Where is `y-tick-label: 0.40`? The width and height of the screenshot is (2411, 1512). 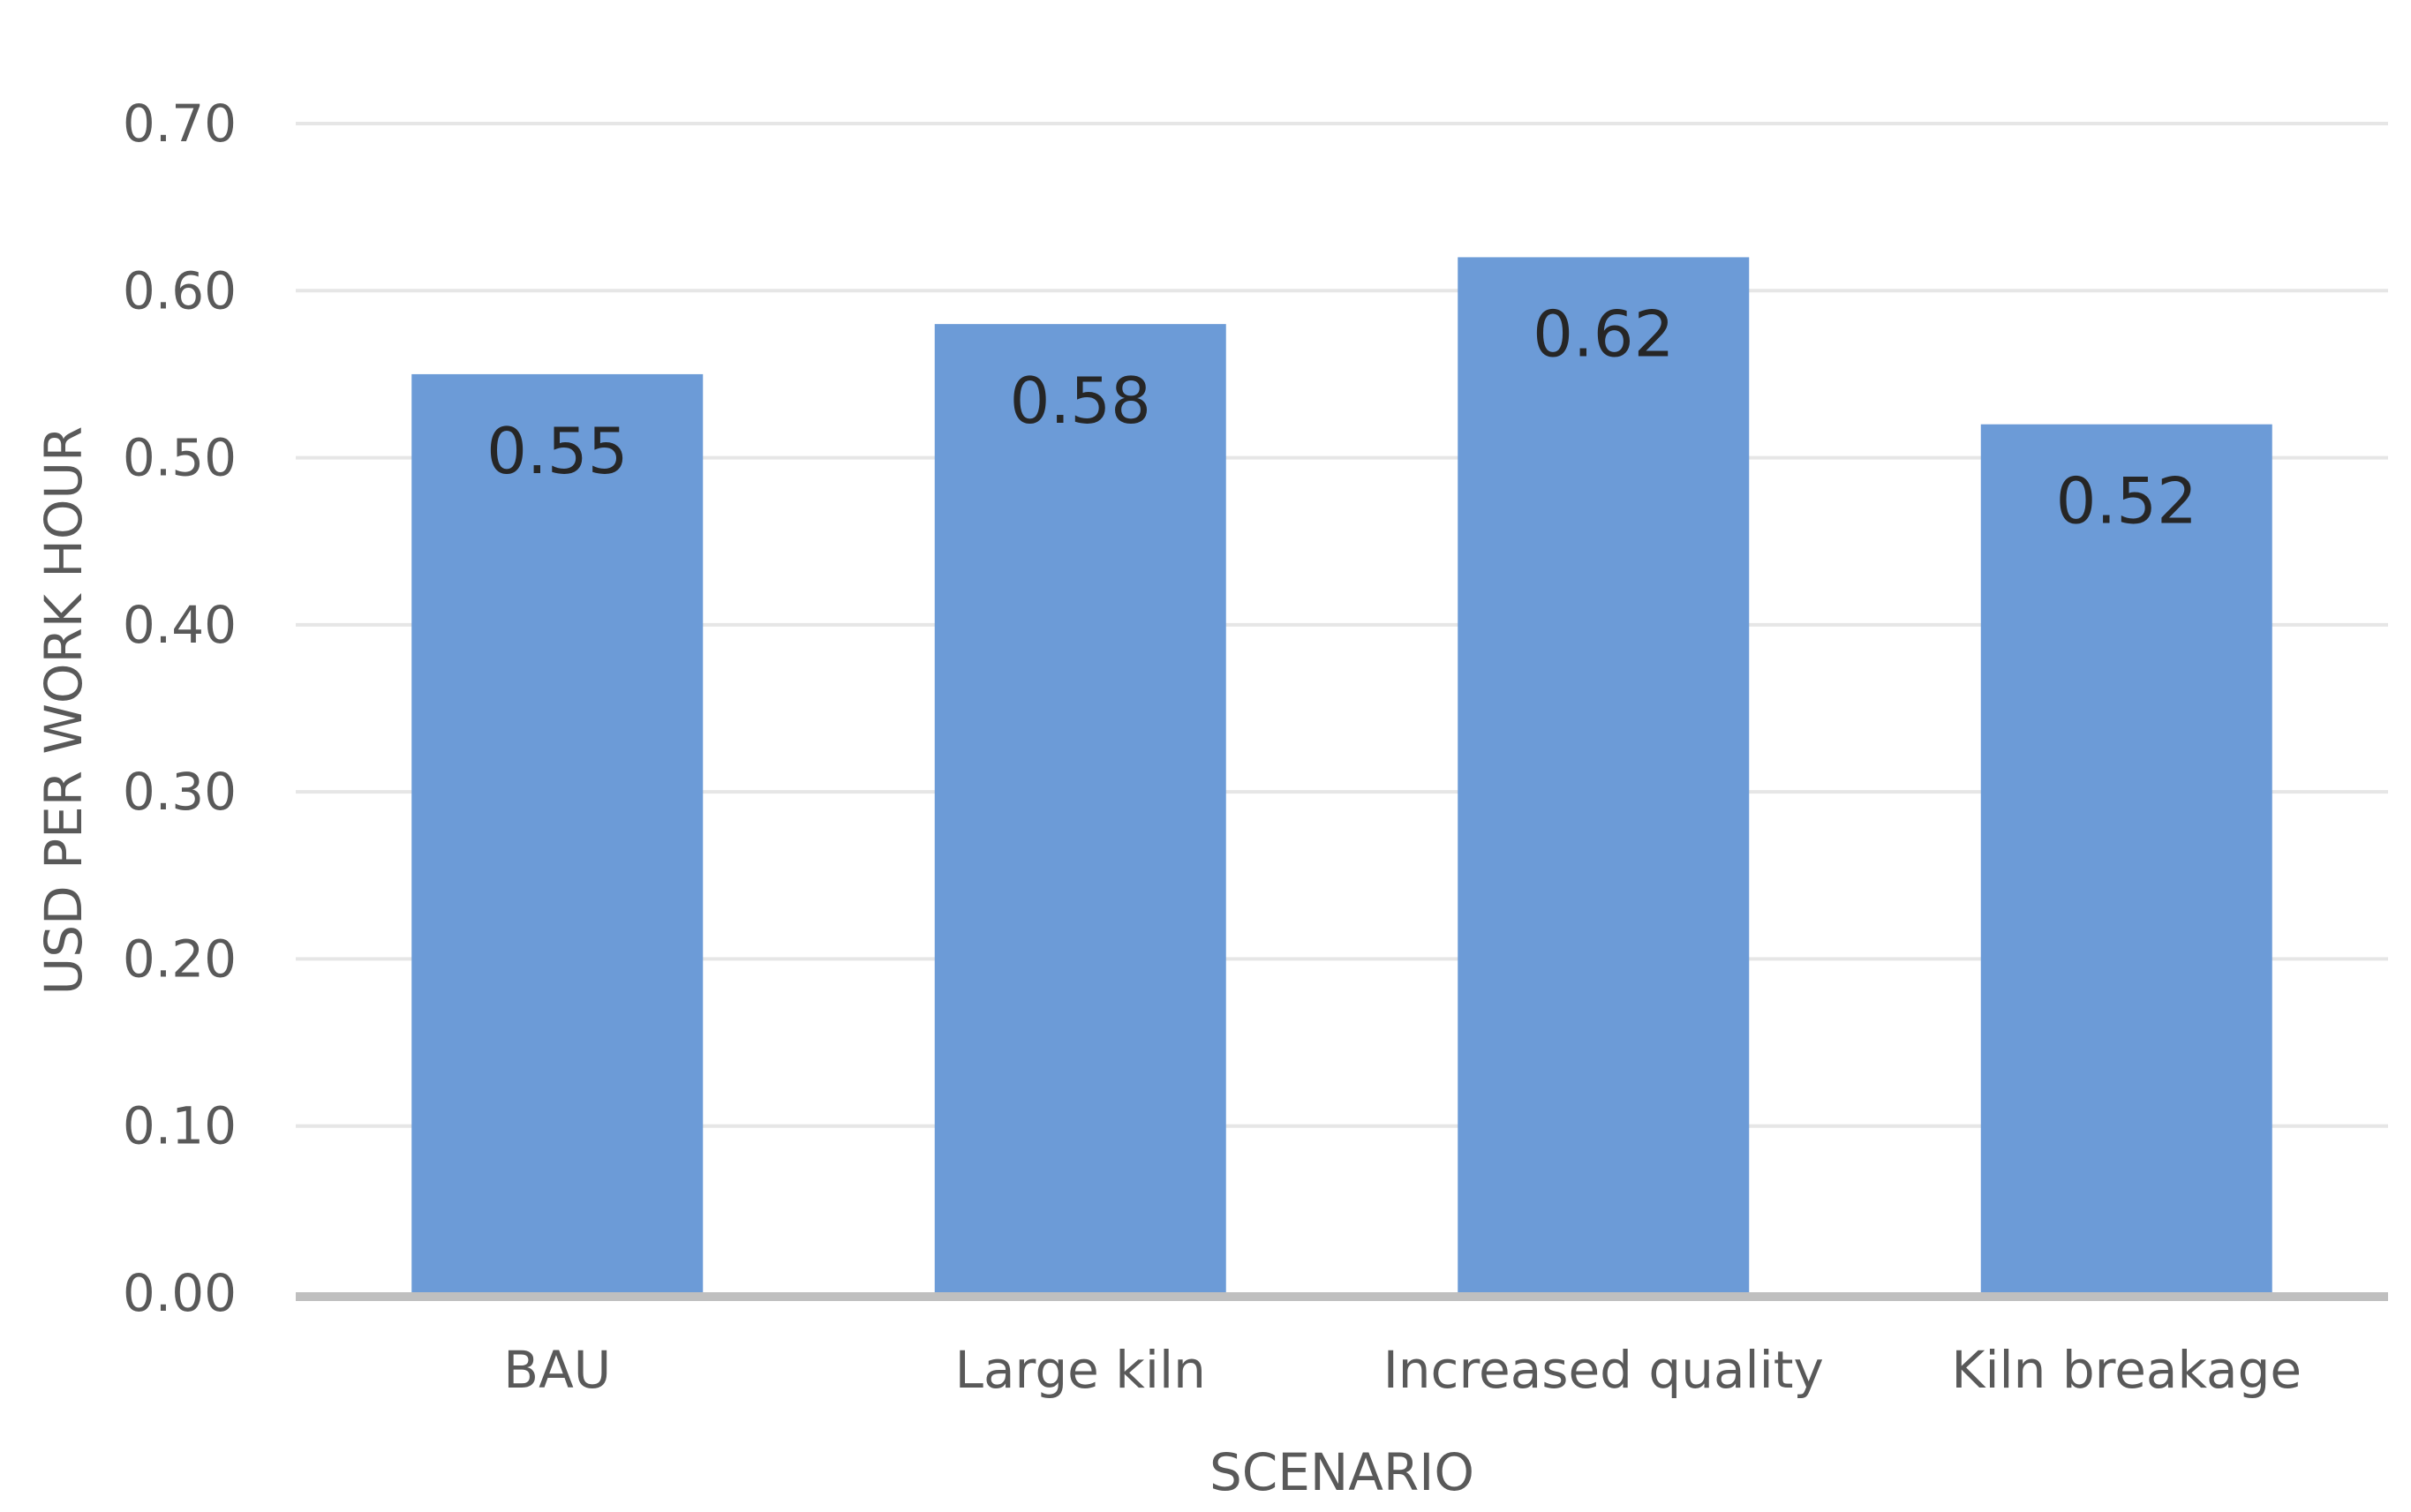 y-tick-label: 0.40 is located at coordinates (180, 625).